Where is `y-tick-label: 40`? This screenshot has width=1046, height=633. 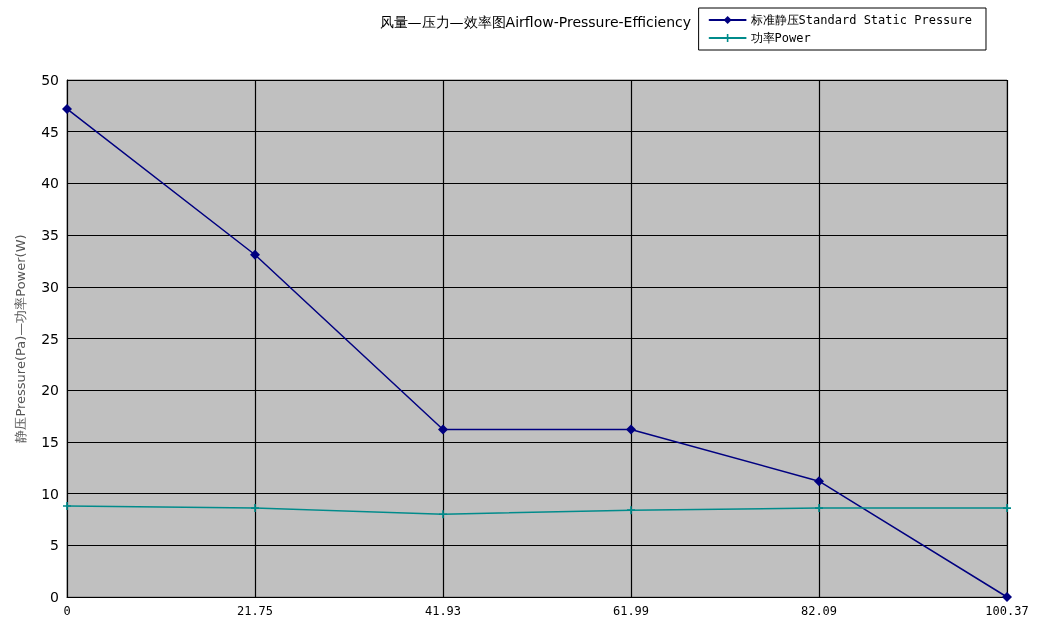
y-tick-label: 40 is located at coordinates (50, 183).